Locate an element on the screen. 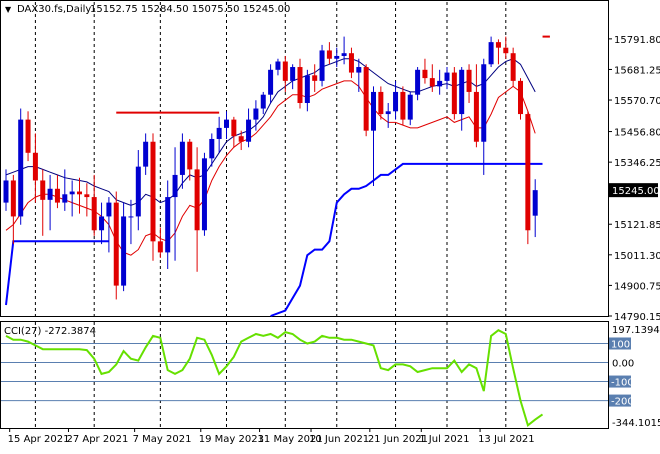 This screenshot has width=660, height=454. cci-level-label: -200 is located at coordinates (622, 402).